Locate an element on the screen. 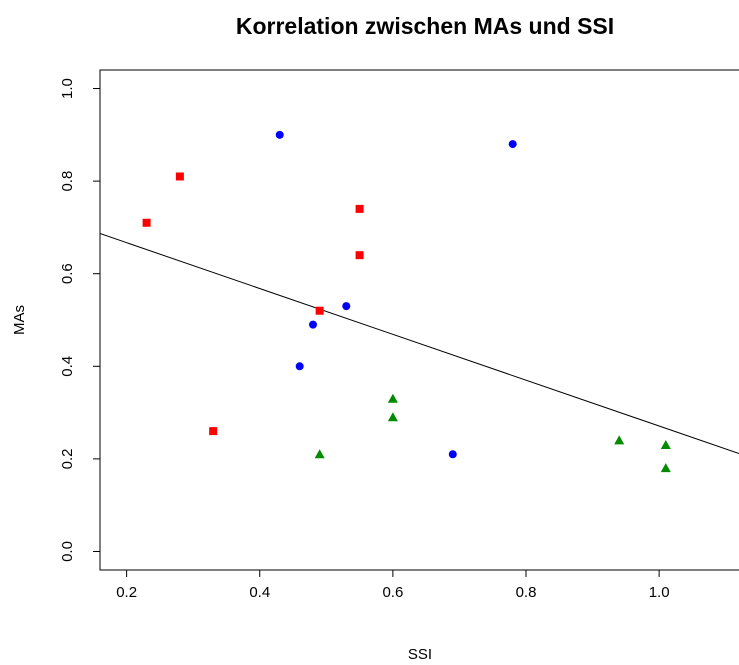 This screenshot has height=665, width=739. y-tick-label: 0.0 is located at coordinates (67, 551).